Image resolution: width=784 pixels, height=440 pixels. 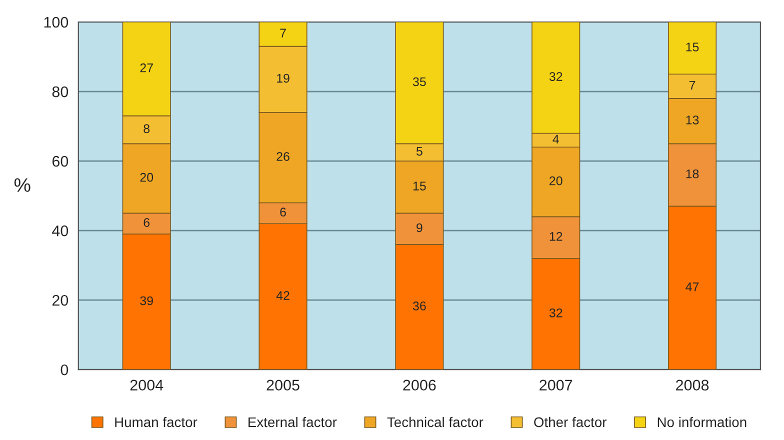 I want to click on y-tick-label: 0, so click(x=64, y=370).